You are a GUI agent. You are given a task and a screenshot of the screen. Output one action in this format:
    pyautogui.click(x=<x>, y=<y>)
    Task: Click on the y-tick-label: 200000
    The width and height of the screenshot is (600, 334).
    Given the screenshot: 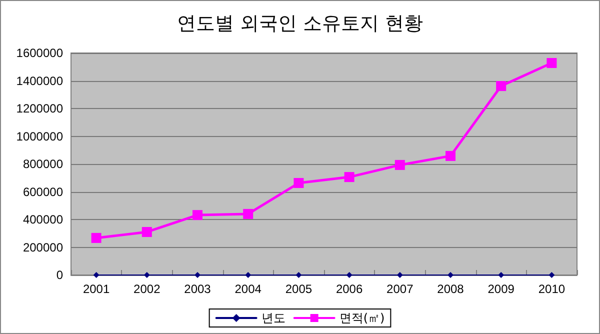 What is the action you would take?
    pyautogui.click(x=43, y=247)
    